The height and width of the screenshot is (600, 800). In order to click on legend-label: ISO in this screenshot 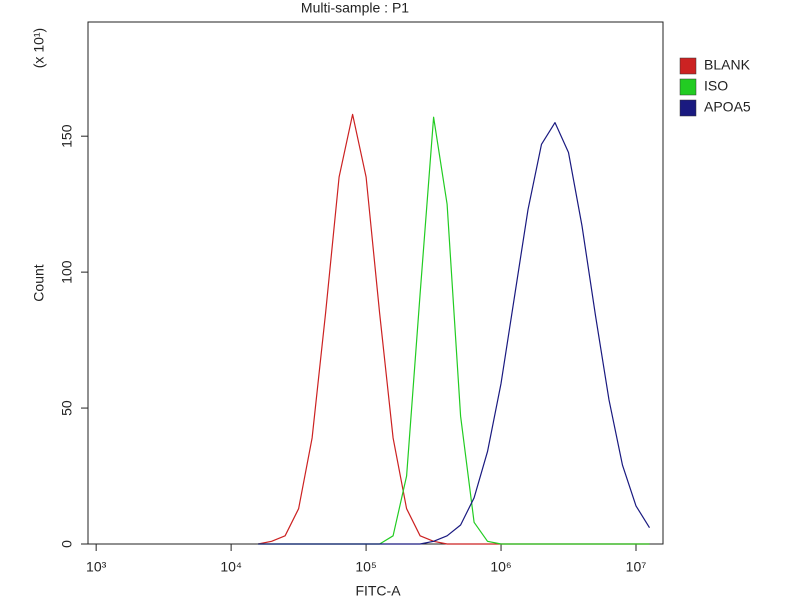, I will do `click(716, 86)`.